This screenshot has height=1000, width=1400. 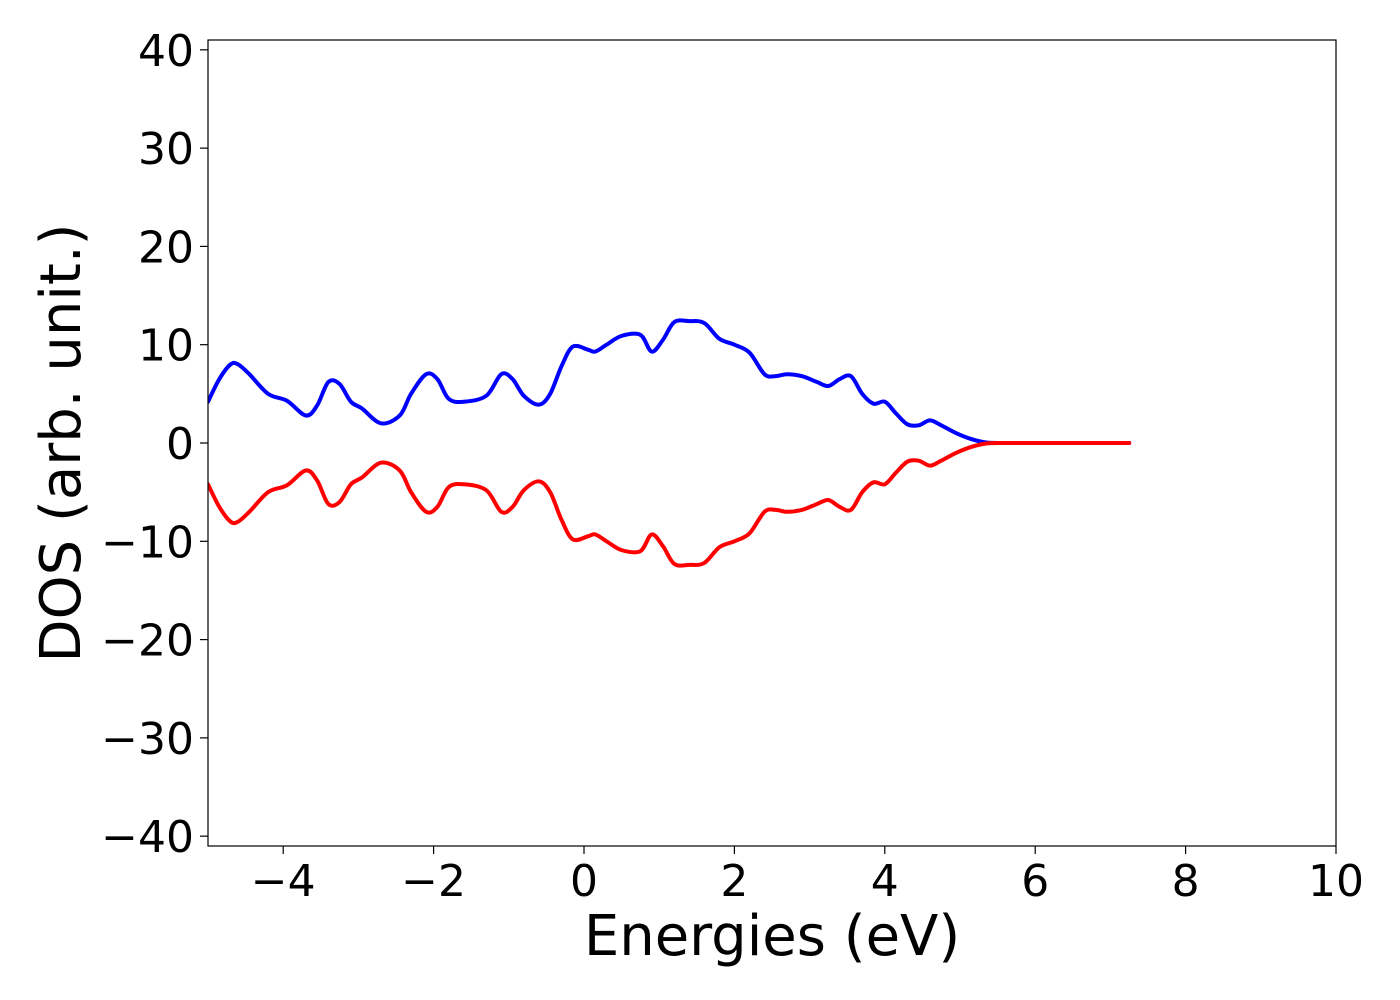 I want to click on y-tick-label: −30, so click(x=147, y=739).